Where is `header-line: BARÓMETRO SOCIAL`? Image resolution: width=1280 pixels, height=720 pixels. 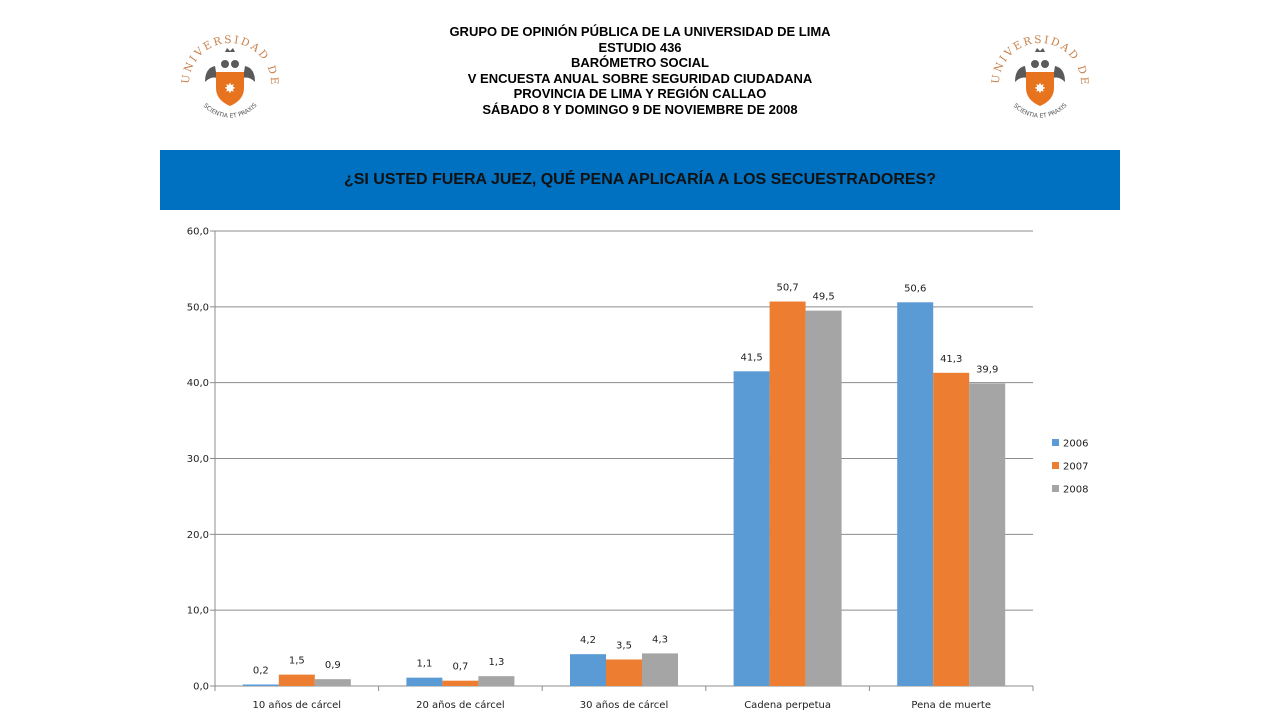 header-line: BARÓMETRO SOCIAL is located at coordinates (640, 63).